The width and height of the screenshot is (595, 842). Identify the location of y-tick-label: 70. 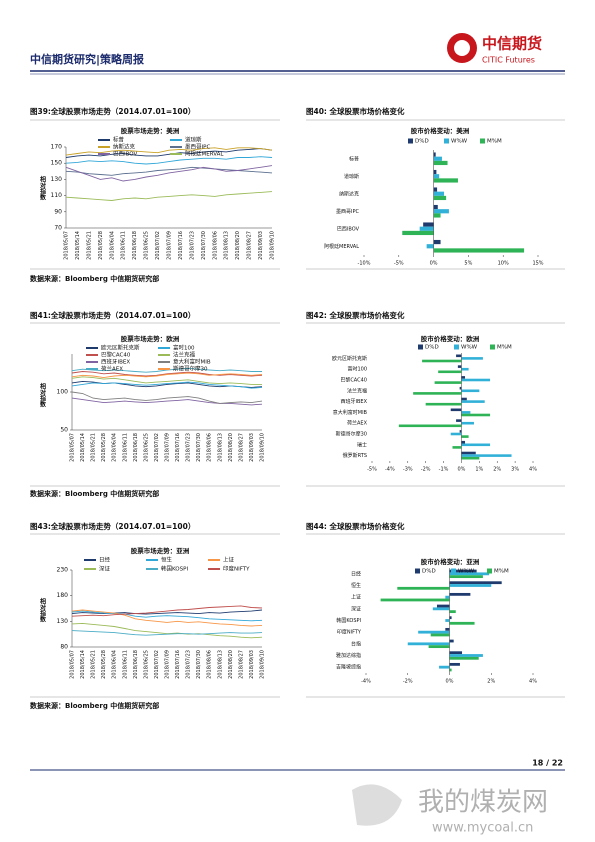
(58, 228).